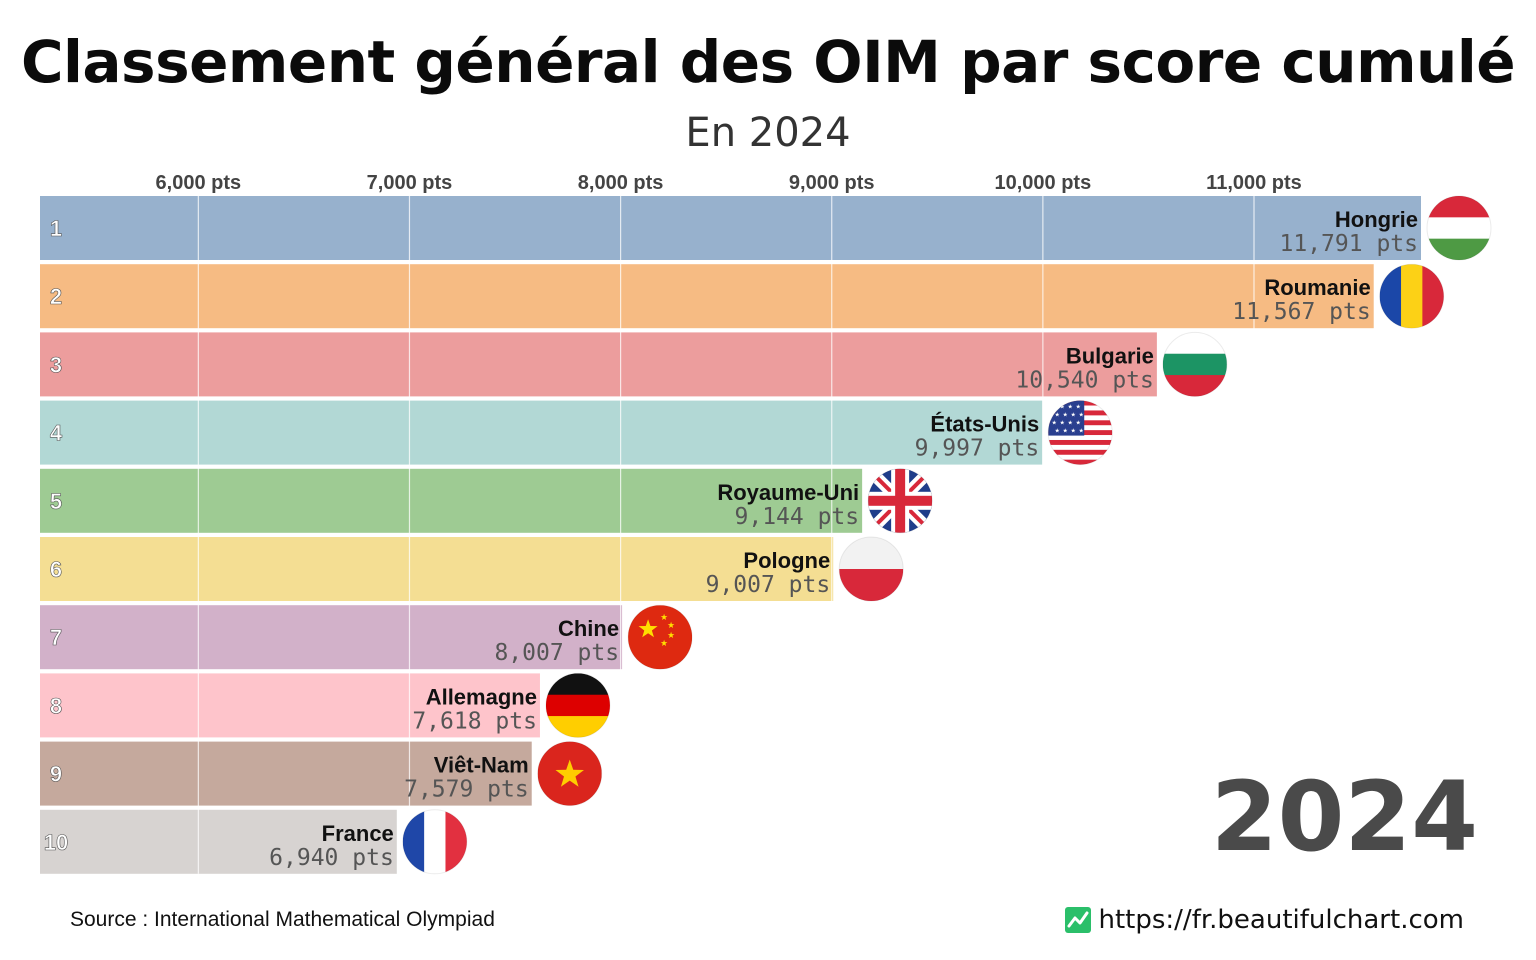  Describe the element at coordinates (199, 183) in the screenshot. I see `x-tick-label: 6,000 pts` at that location.